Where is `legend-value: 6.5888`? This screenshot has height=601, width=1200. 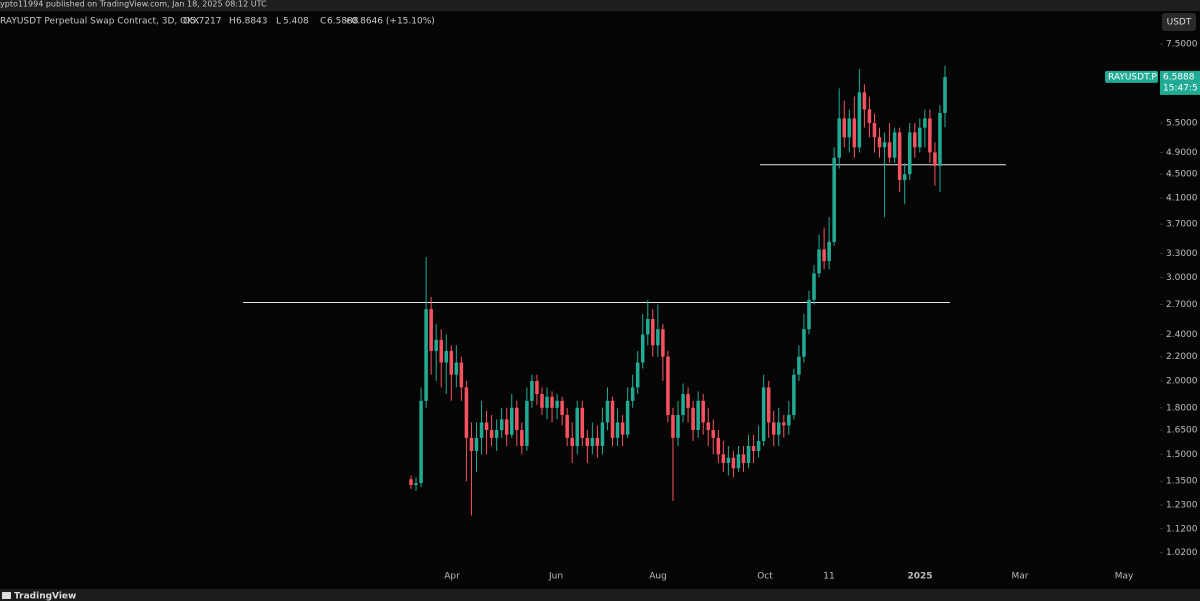
legend-value: 6.5888 is located at coordinates (343, 22).